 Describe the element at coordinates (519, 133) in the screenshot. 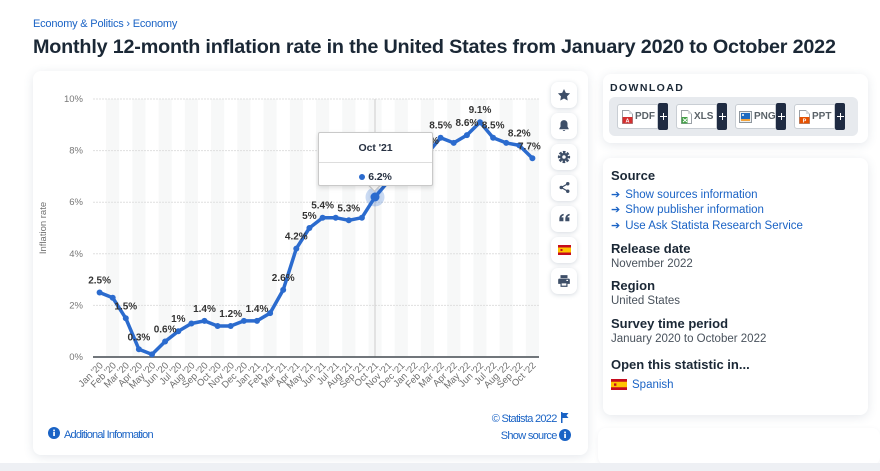

I see `svg-text: 8.2%` at that location.